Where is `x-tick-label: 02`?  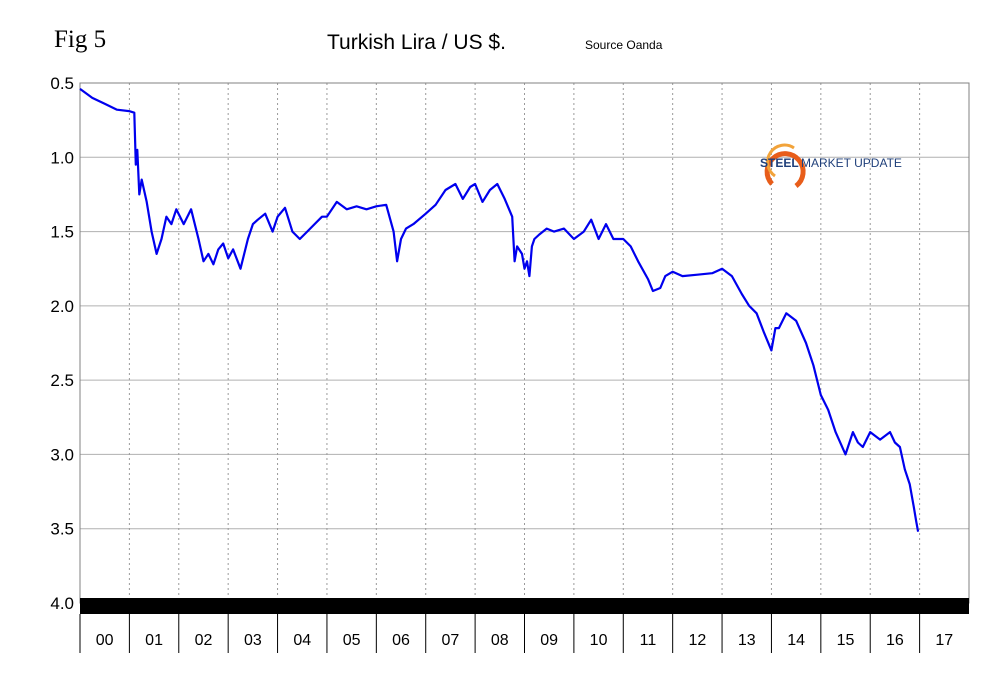 x-tick-label: 02 is located at coordinates (204, 640).